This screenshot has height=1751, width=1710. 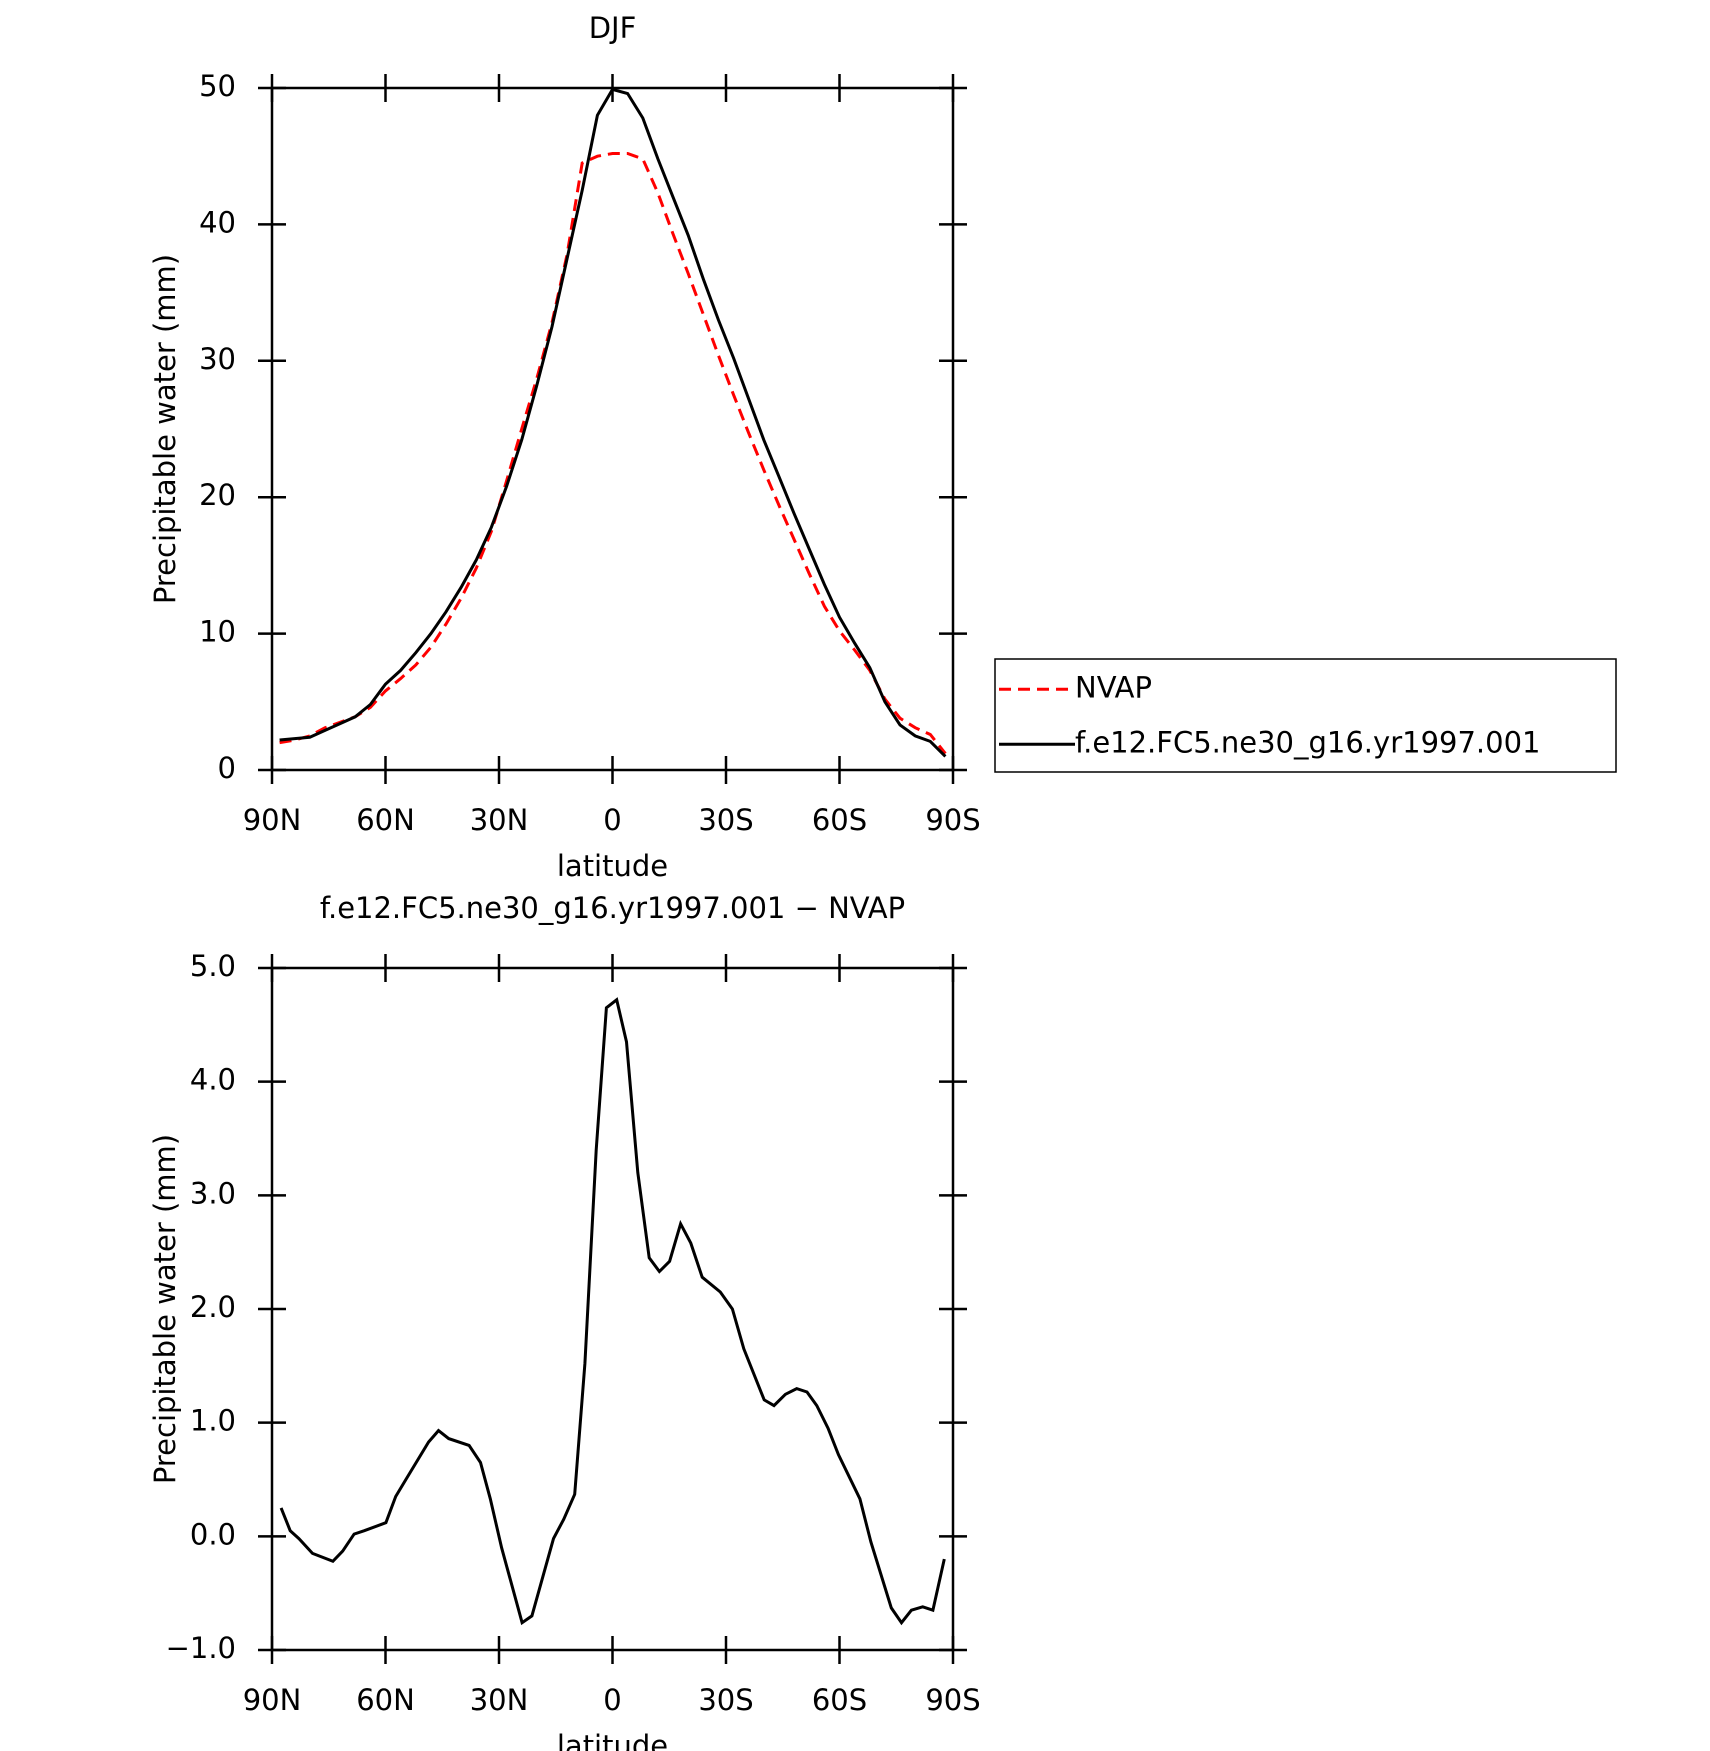 I want to click on legend-label: f.e12.FC5.ne30_g16.yr1997.001, so click(x=1308, y=742).